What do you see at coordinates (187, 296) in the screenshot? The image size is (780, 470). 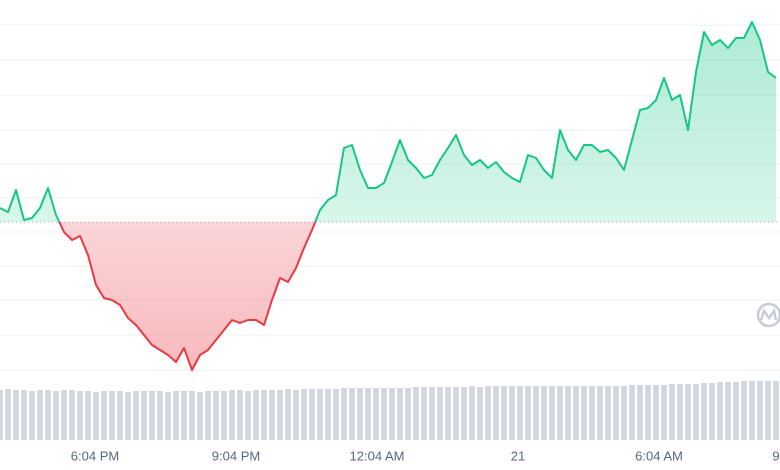 I see `price-line-down` at bounding box center [187, 296].